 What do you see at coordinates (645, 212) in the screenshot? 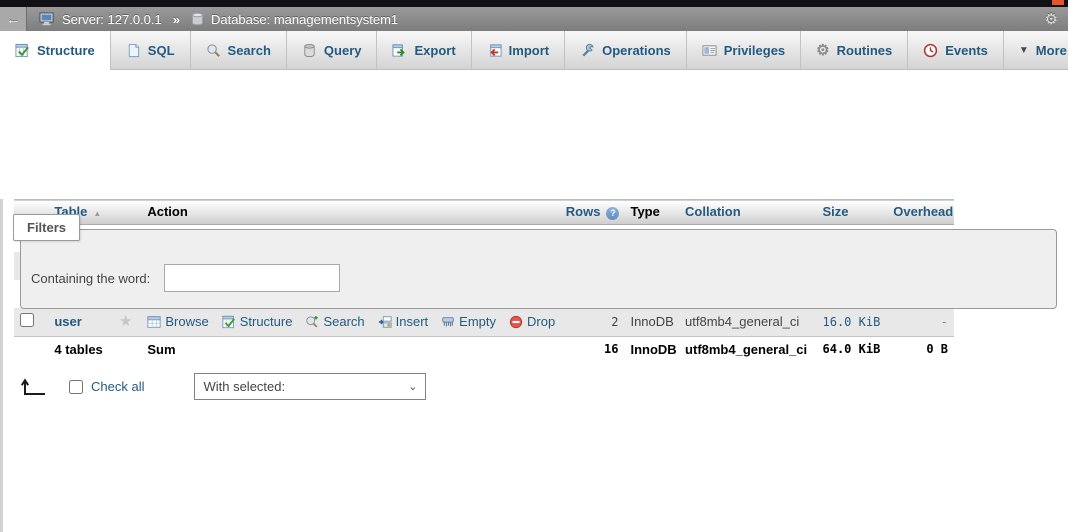
I see `header-type: Type` at bounding box center [645, 212].